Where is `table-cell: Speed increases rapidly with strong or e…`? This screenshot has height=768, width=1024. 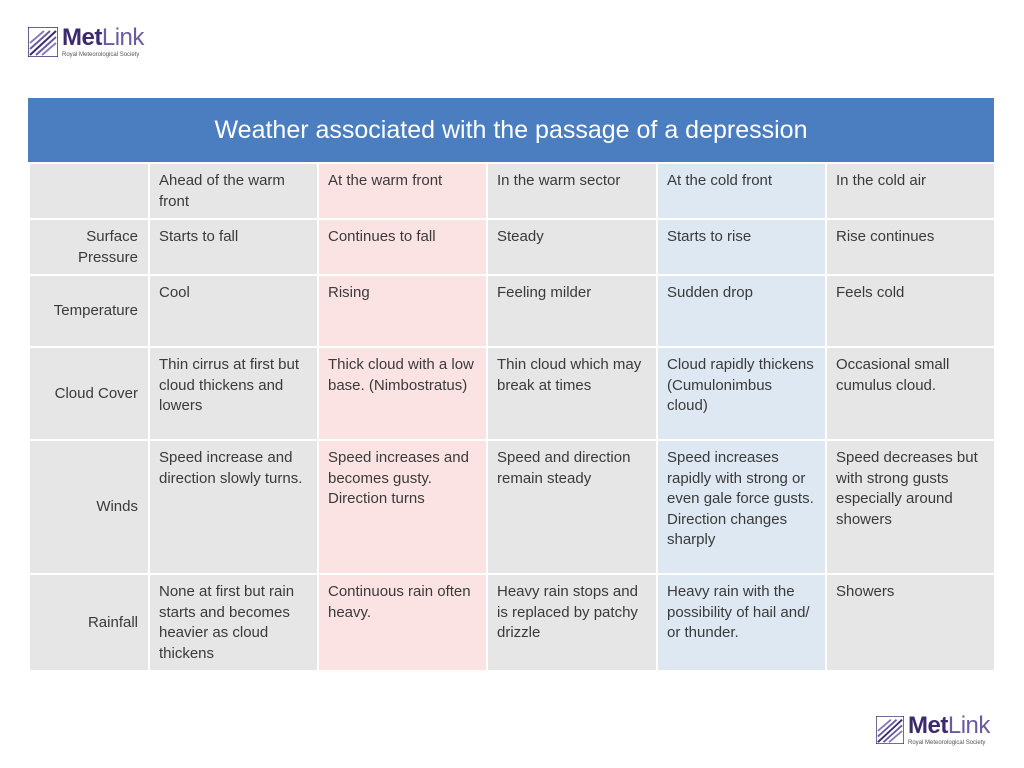 table-cell: Speed increases rapidly with strong or e… is located at coordinates (741, 507).